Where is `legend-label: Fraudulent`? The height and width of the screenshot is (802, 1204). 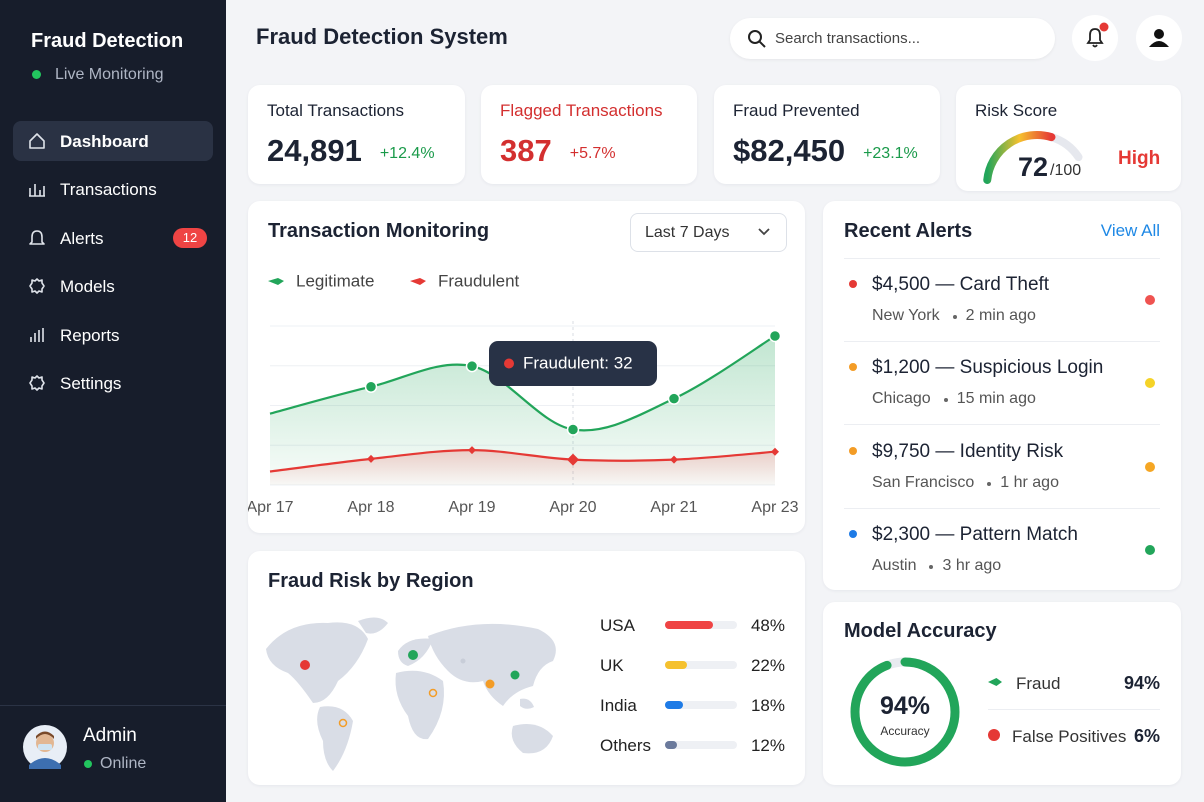
legend-label: Fraudulent is located at coordinates (479, 280).